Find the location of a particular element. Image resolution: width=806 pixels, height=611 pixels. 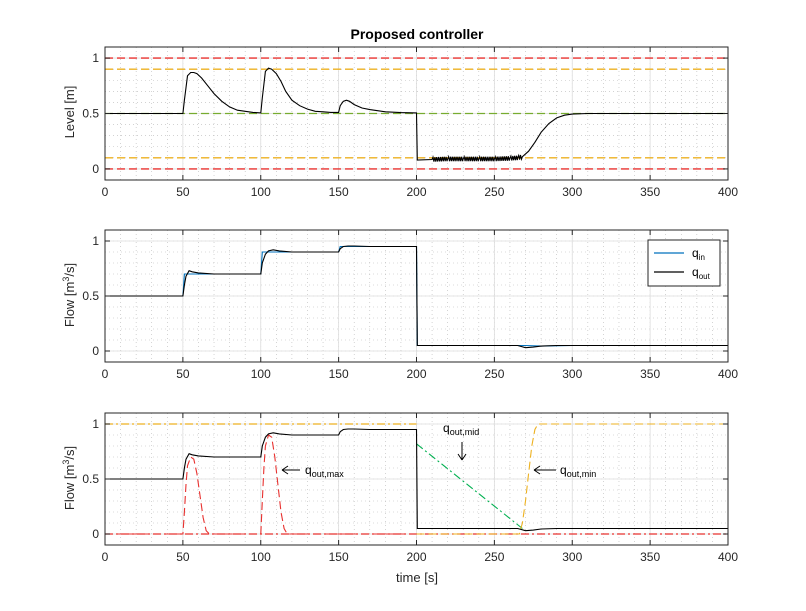

legend-label-q-out: qout is located at coordinates (701, 273).